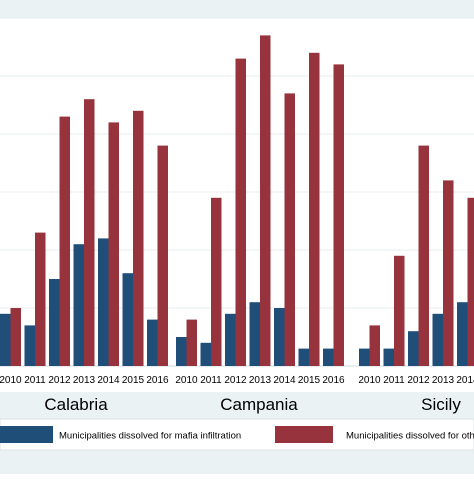  What do you see at coordinates (5, 340) in the screenshot?
I see `bar-calabria-2010-s1` at bounding box center [5, 340].